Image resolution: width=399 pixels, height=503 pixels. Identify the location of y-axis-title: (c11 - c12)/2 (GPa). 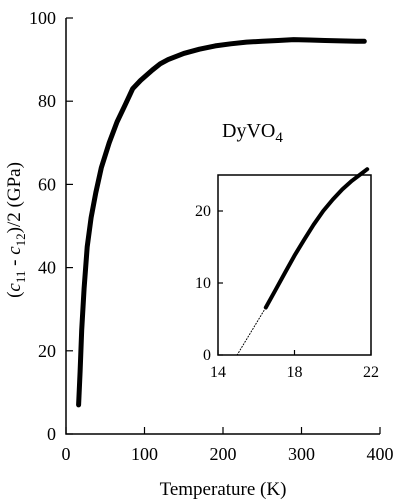
(16, 230).